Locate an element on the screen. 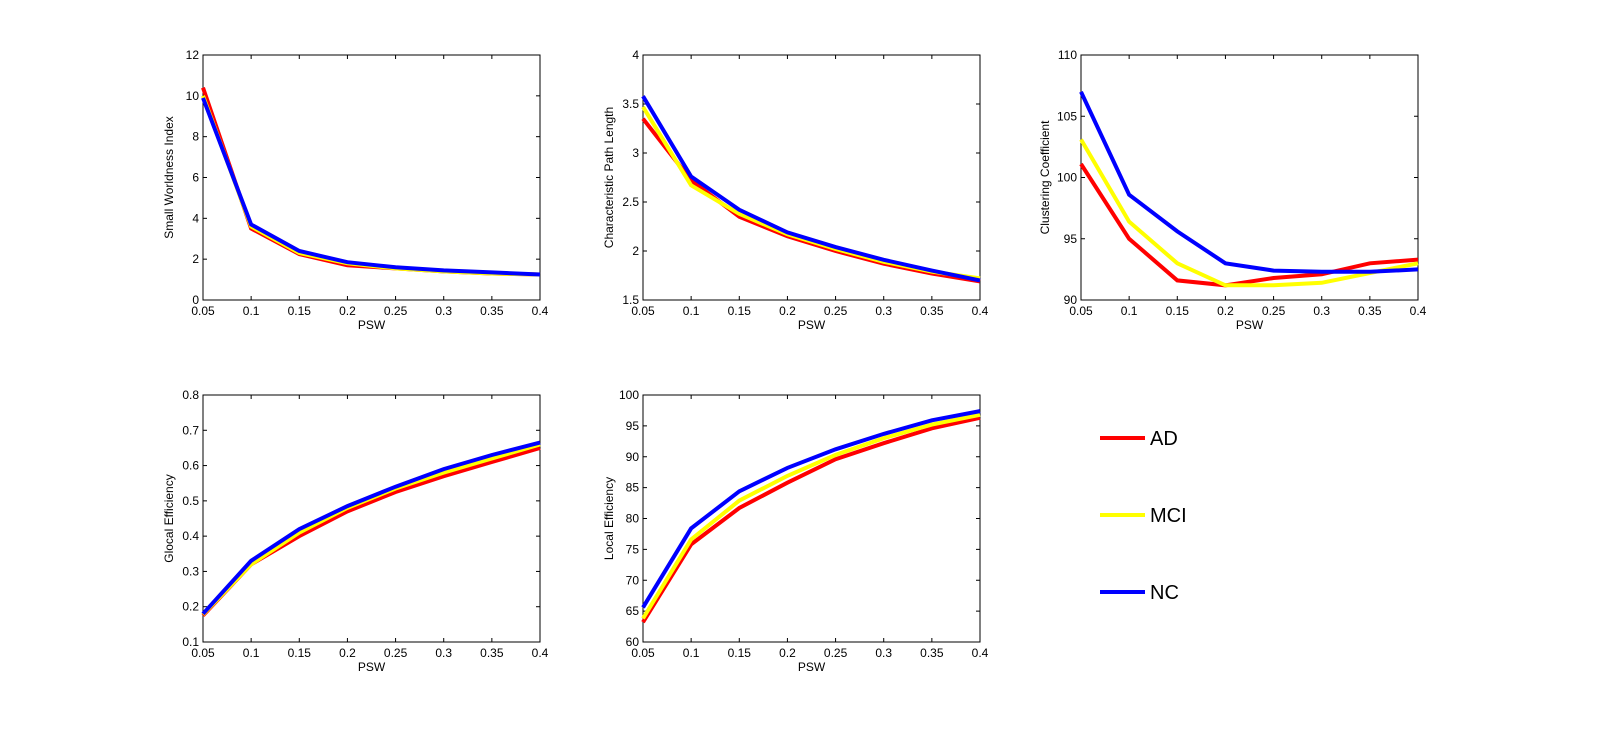  y-tick-label: 105 is located at coordinates (1067, 116).